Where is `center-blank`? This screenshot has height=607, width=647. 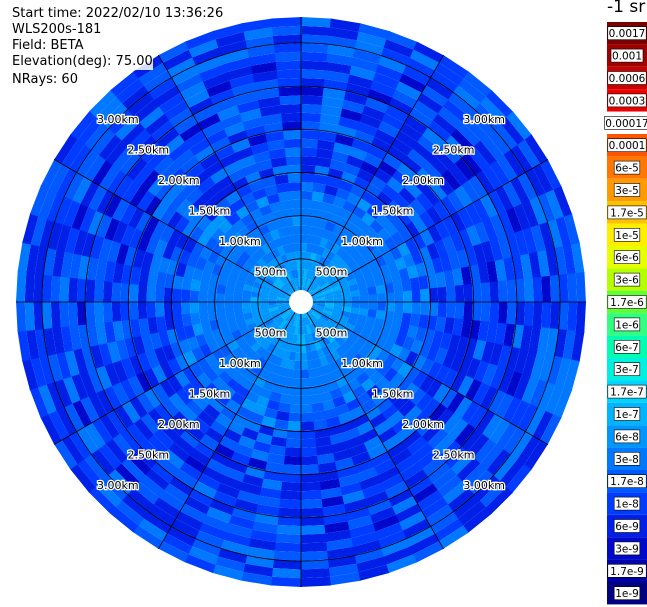
center-blank is located at coordinates (301, 302).